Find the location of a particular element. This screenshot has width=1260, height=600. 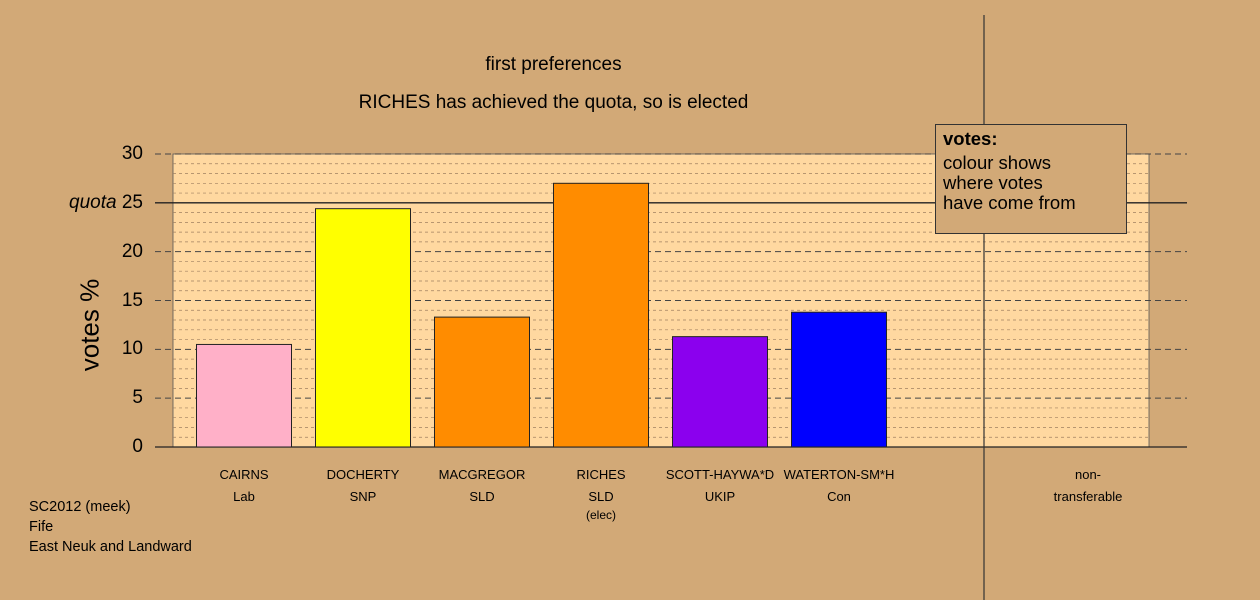

y-tick-label: 30 is located at coordinates (132, 153).